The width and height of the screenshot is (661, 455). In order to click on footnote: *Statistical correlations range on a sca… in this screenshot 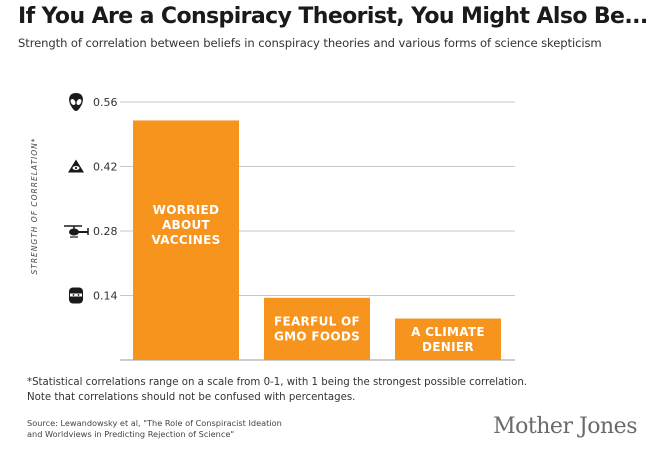, I will do `click(287, 390)`.